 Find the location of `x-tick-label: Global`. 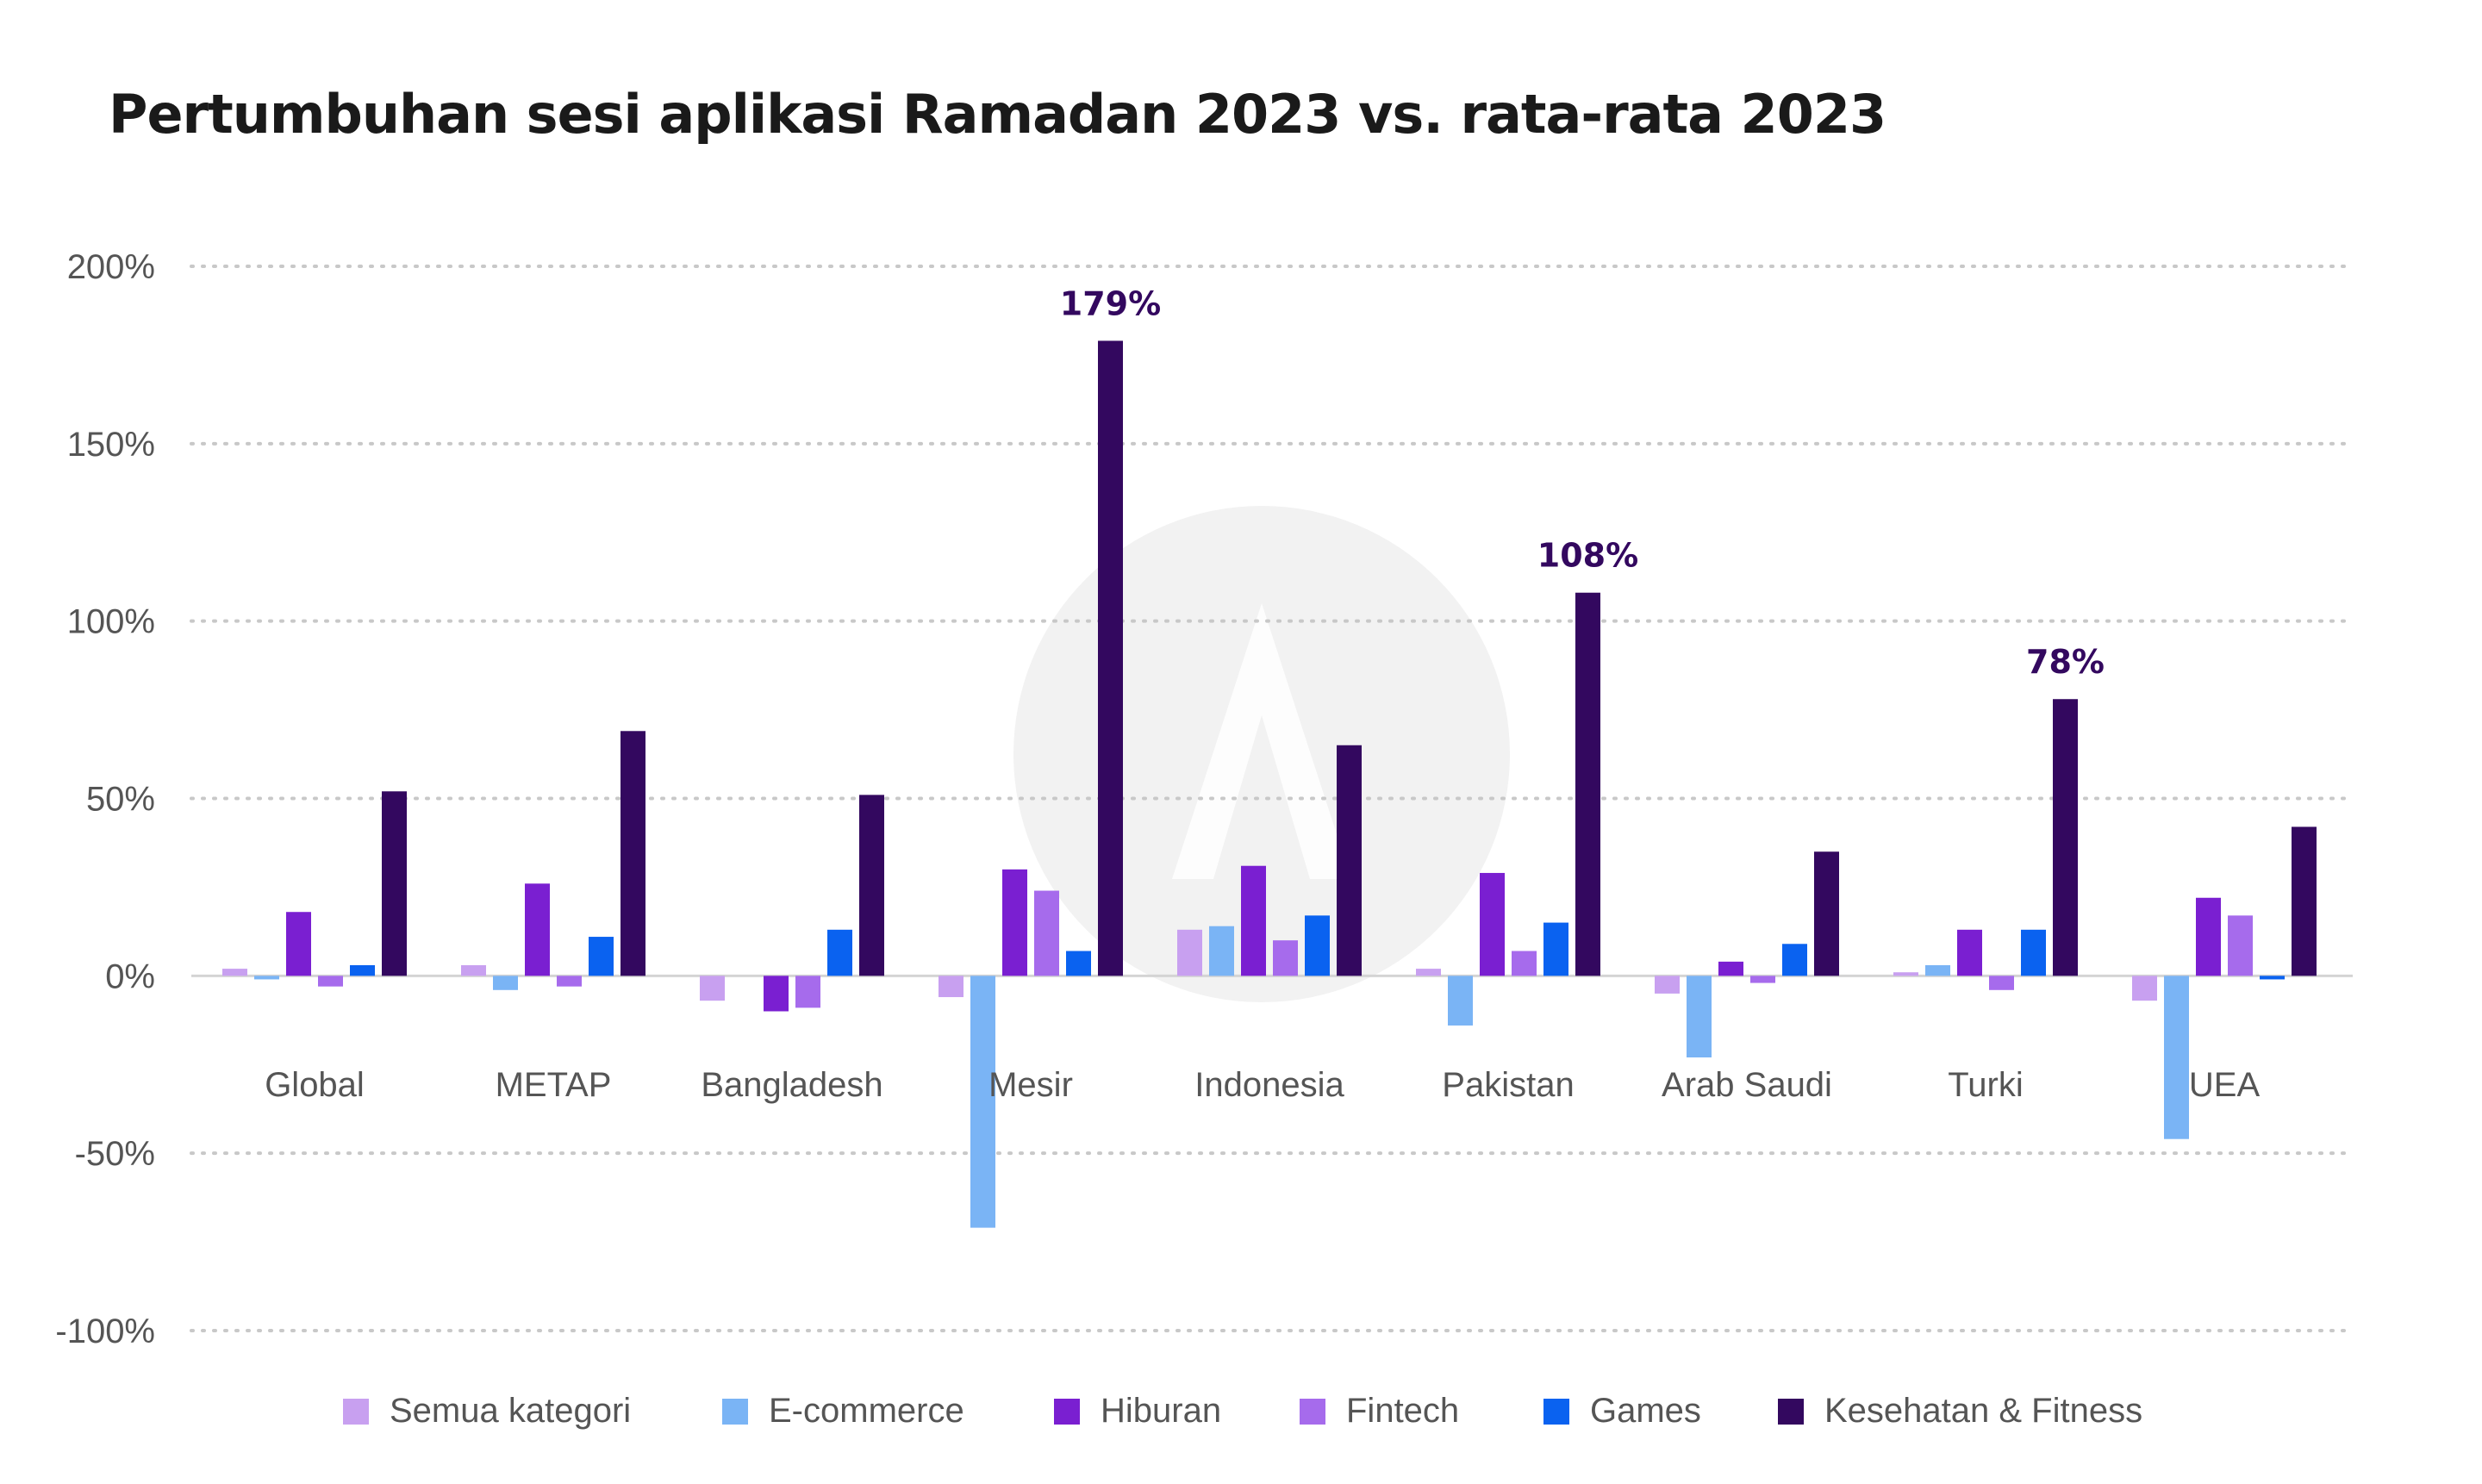

x-tick-label: Global is located at coordinates (315, 1085).